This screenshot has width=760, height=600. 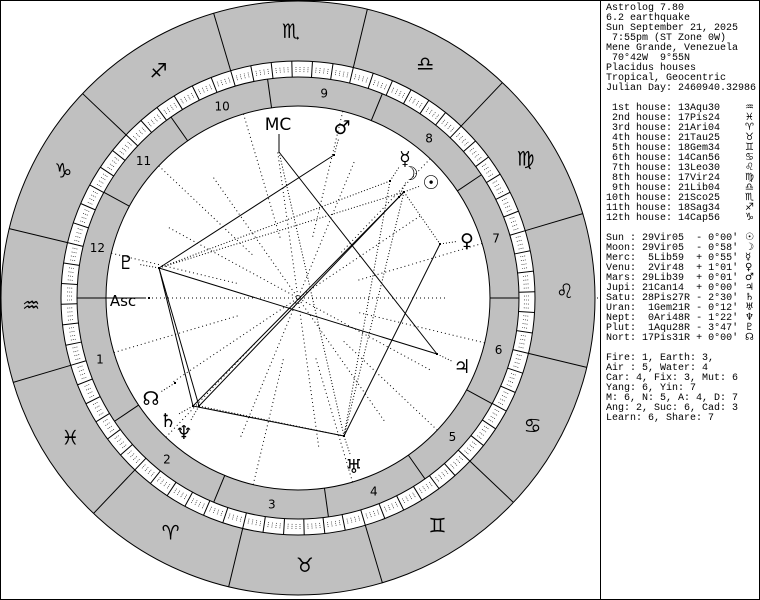 What do you see at coordinates (682, 218) in the screenshot?
I see `house-row: 12th house: 14Cap56 ♑` at bounding box center [682, 218].